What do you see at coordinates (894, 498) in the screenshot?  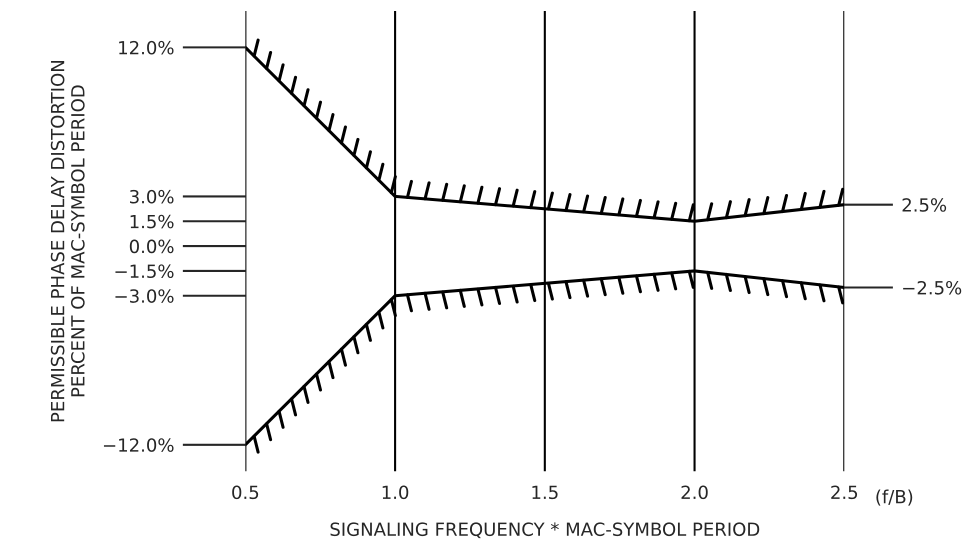 I see `text: (f/B)` at bounding box center [894, 498].